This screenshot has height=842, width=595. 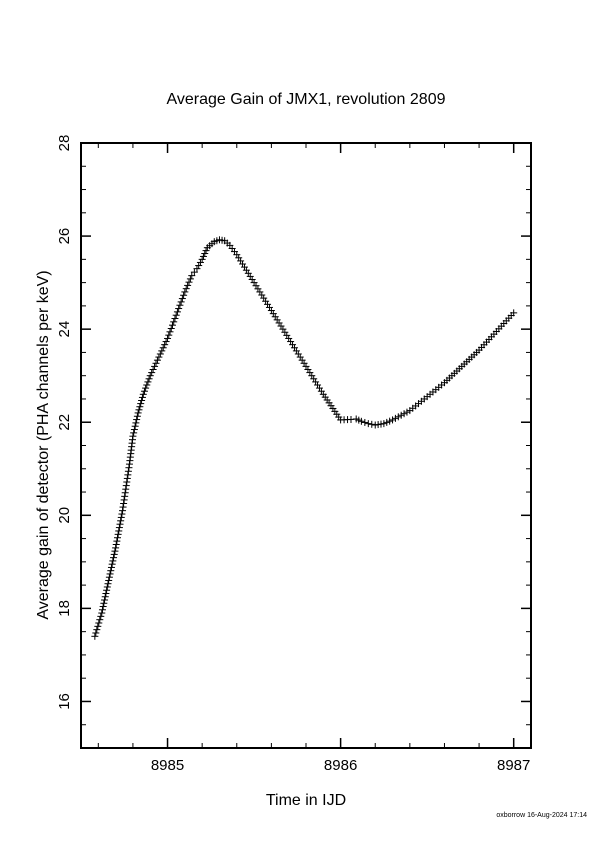 What do you see at coordinates (306, 99) in the screenshot?
I see `chart-title: Average Gain of JMX1, revolution 2809` at bounding box center [306, 99].